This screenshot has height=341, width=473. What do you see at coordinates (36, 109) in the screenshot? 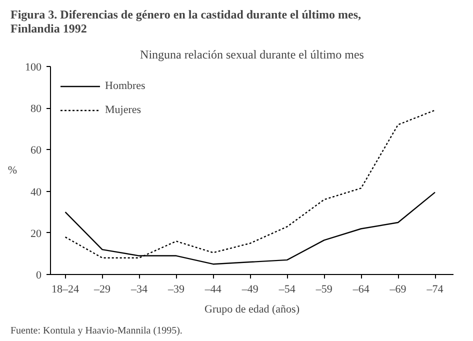
I see `y-tick-label: 80` at bounding box center [36, 109].